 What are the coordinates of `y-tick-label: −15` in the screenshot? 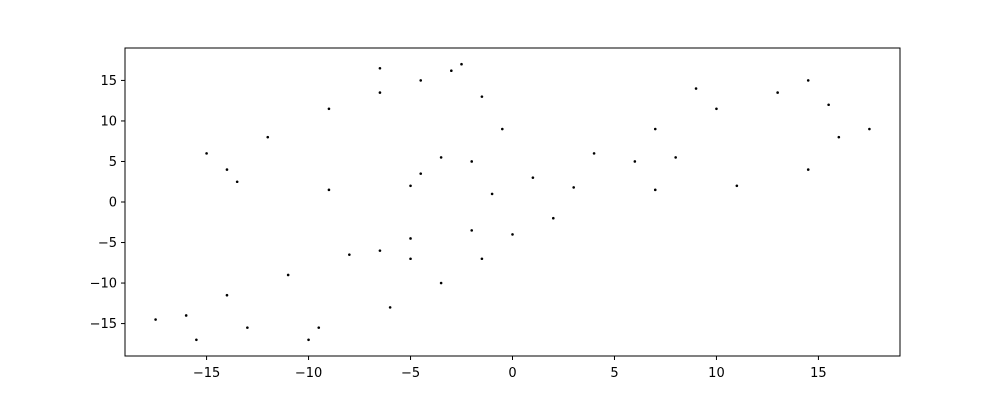 It's located at (103, 324).